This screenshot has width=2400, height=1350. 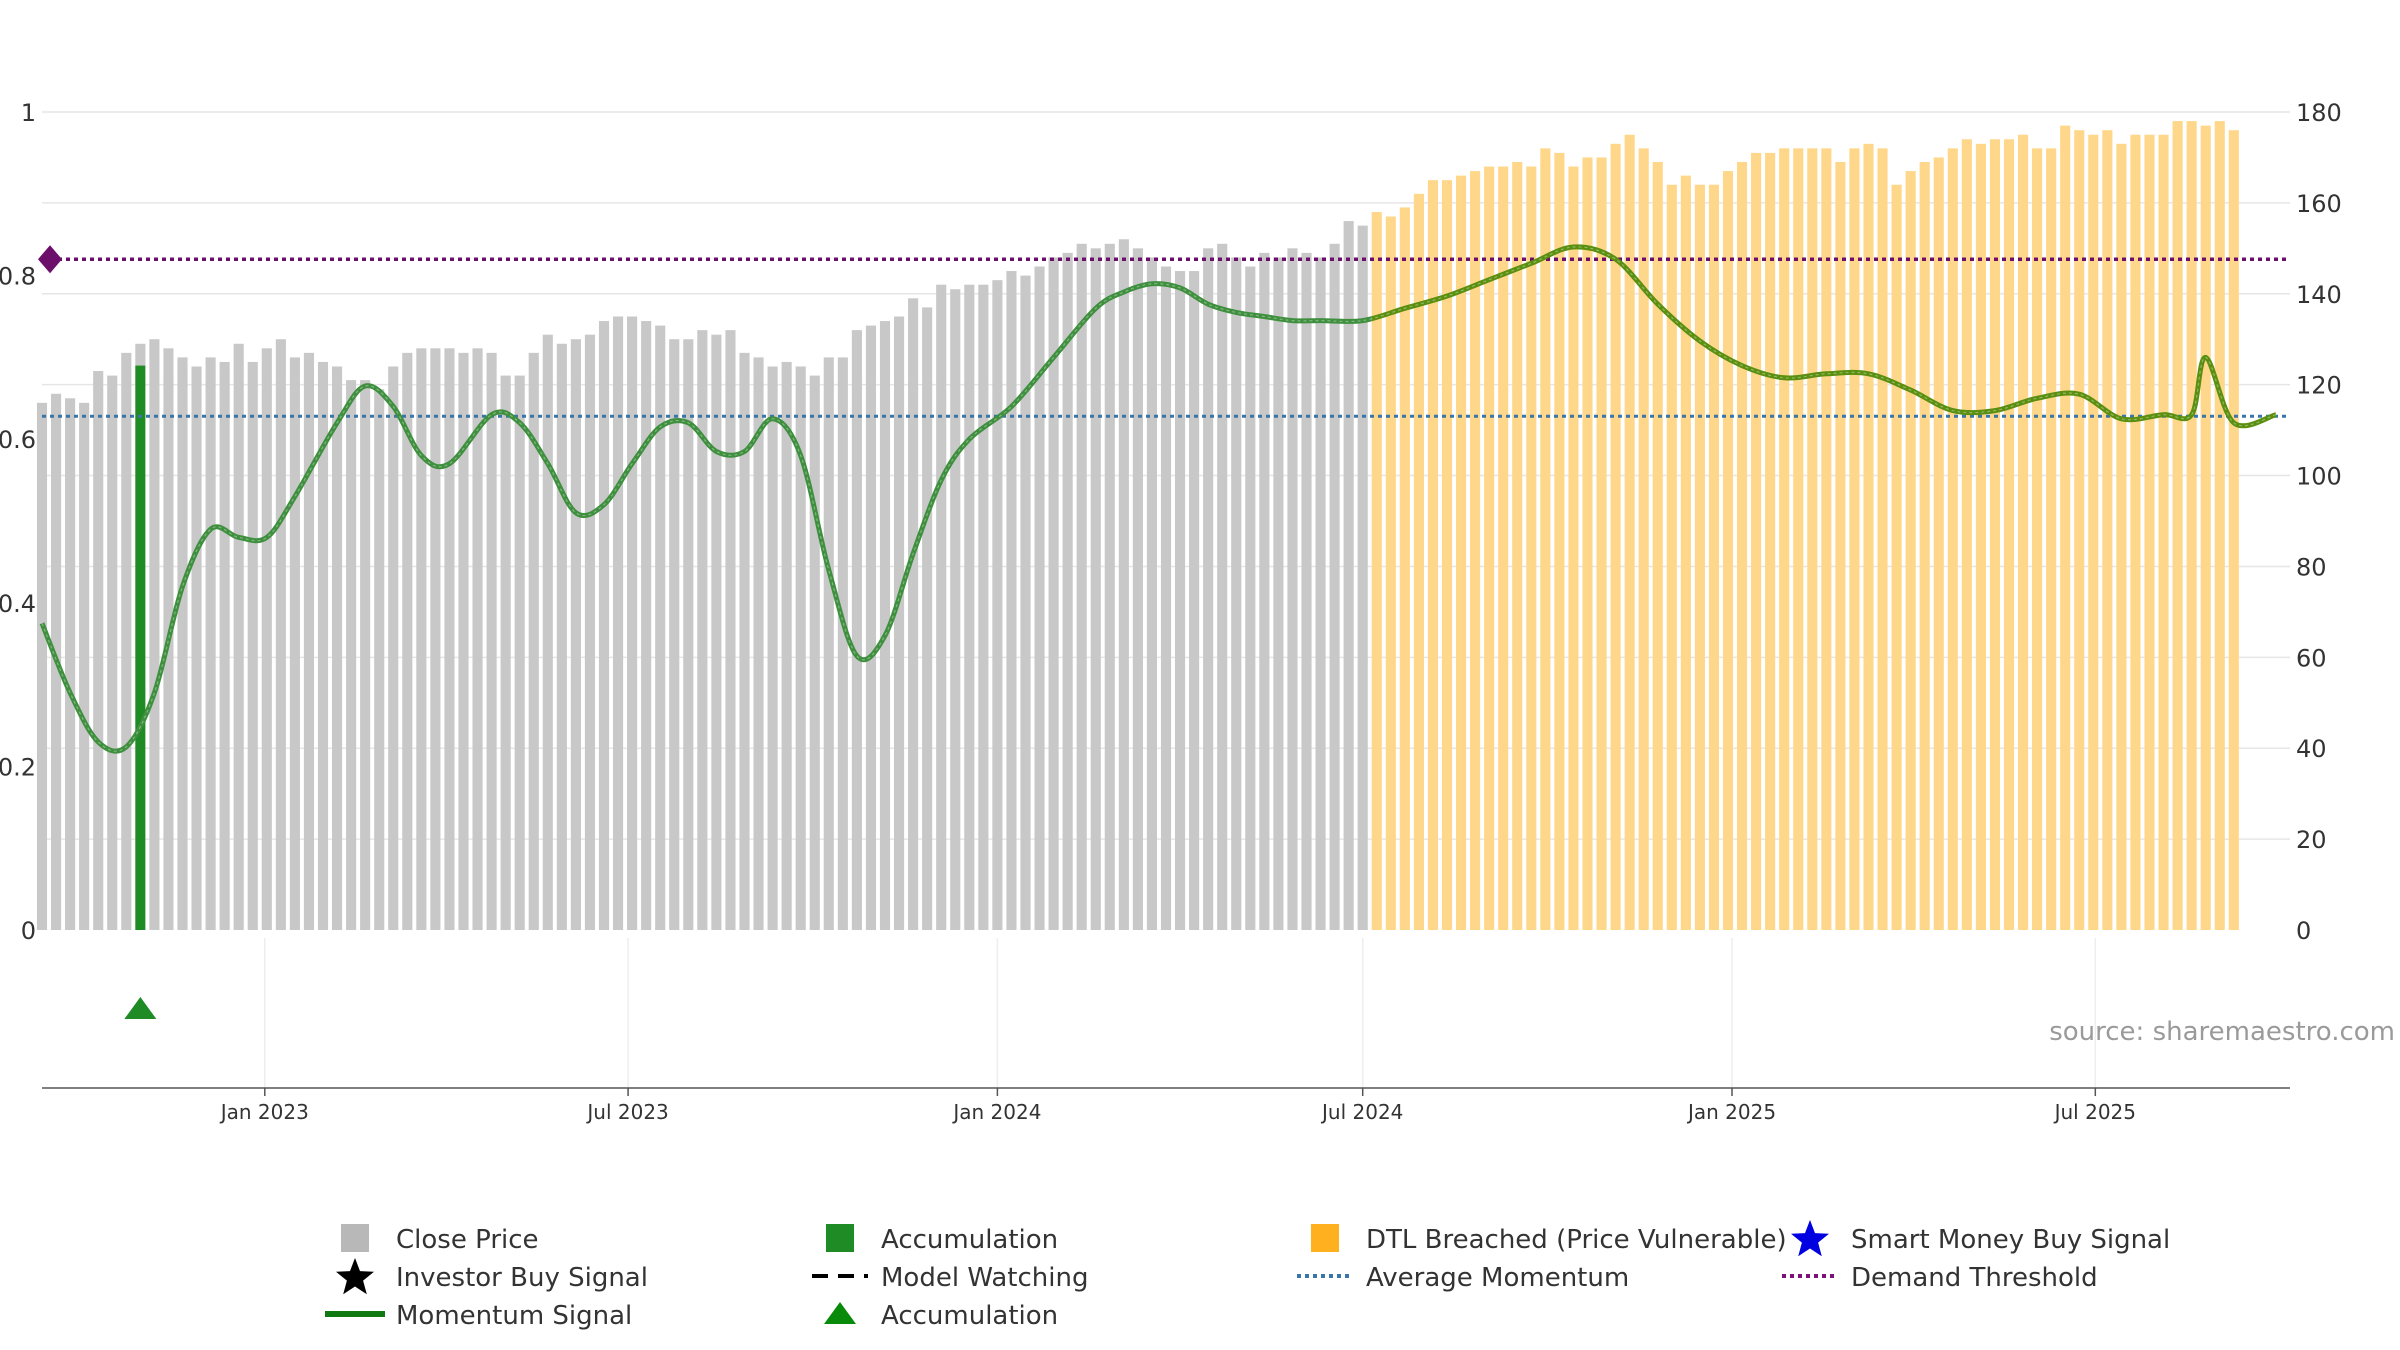 What do you see at coordinates (2094, 1112) in the screenshot?
I see `x-tick-label: Jul 2025` at bounding box center [2094, 1112].